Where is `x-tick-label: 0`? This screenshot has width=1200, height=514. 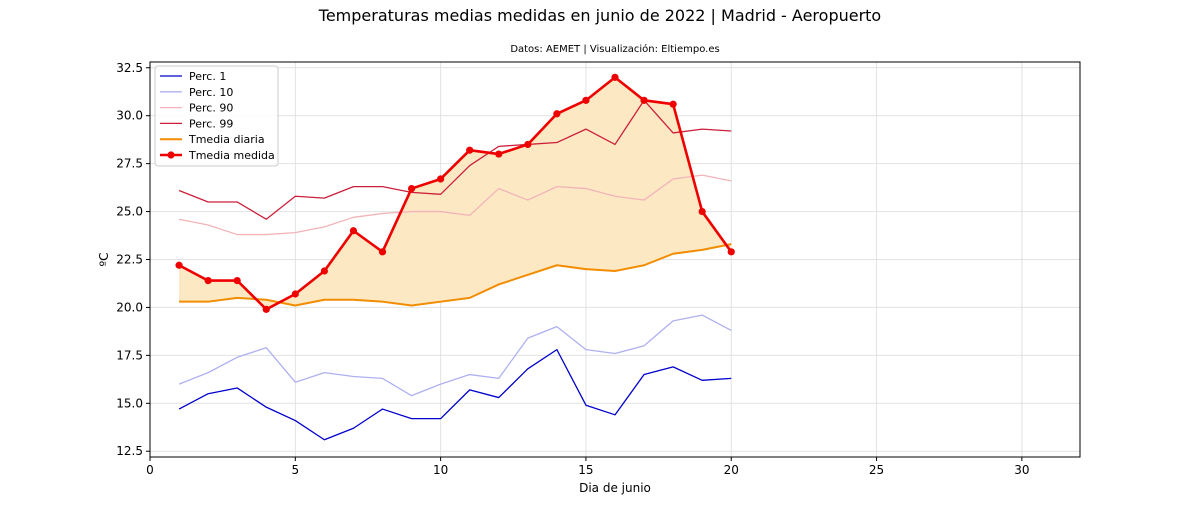 x-tick-label: 0 is located at coordinates (150, 470).